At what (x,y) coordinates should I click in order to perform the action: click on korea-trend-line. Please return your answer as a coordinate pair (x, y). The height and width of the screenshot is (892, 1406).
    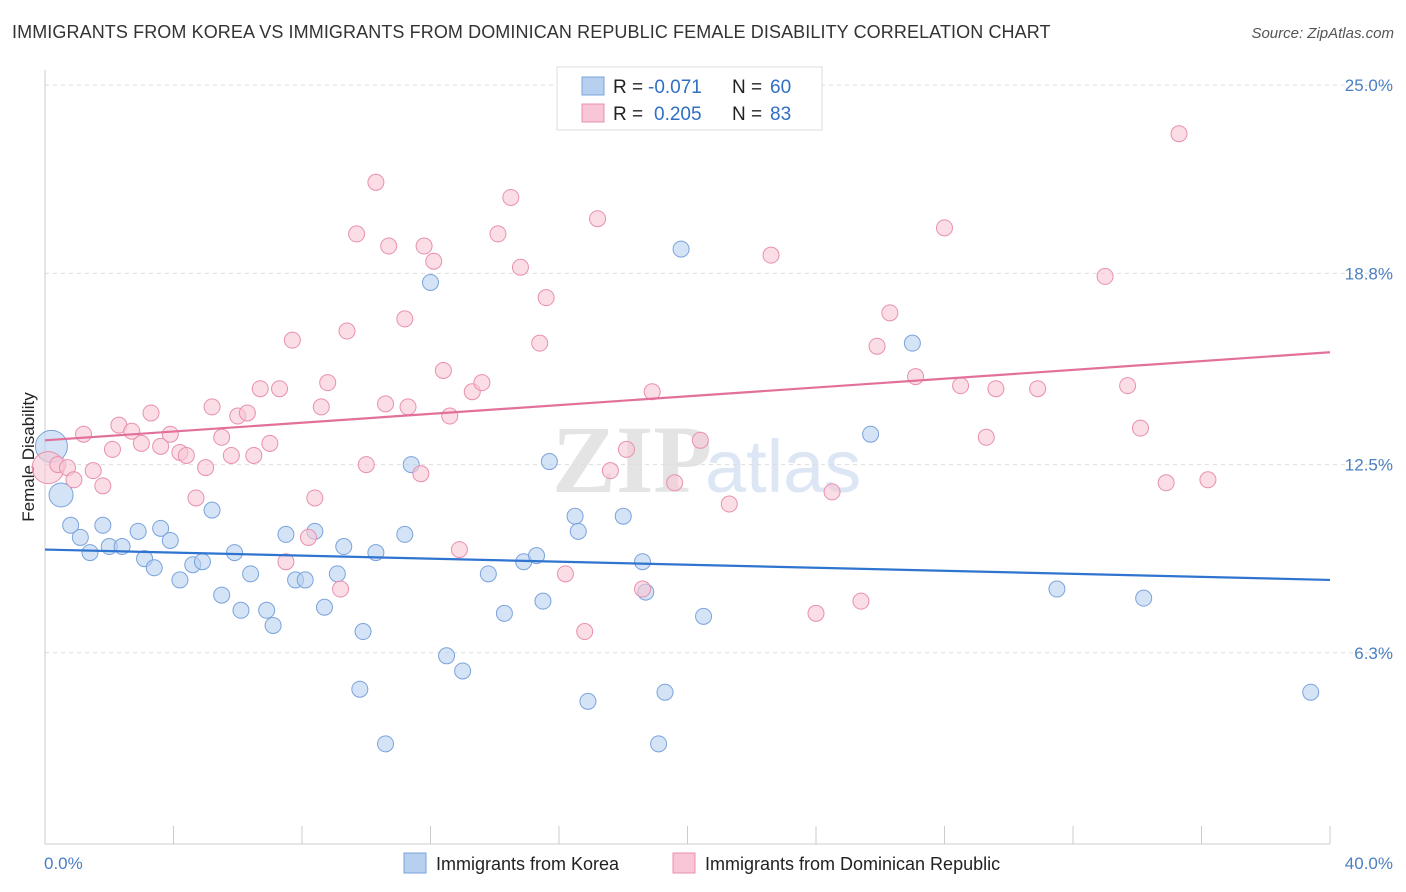
    Looking at the image, I should click on (687, 565).